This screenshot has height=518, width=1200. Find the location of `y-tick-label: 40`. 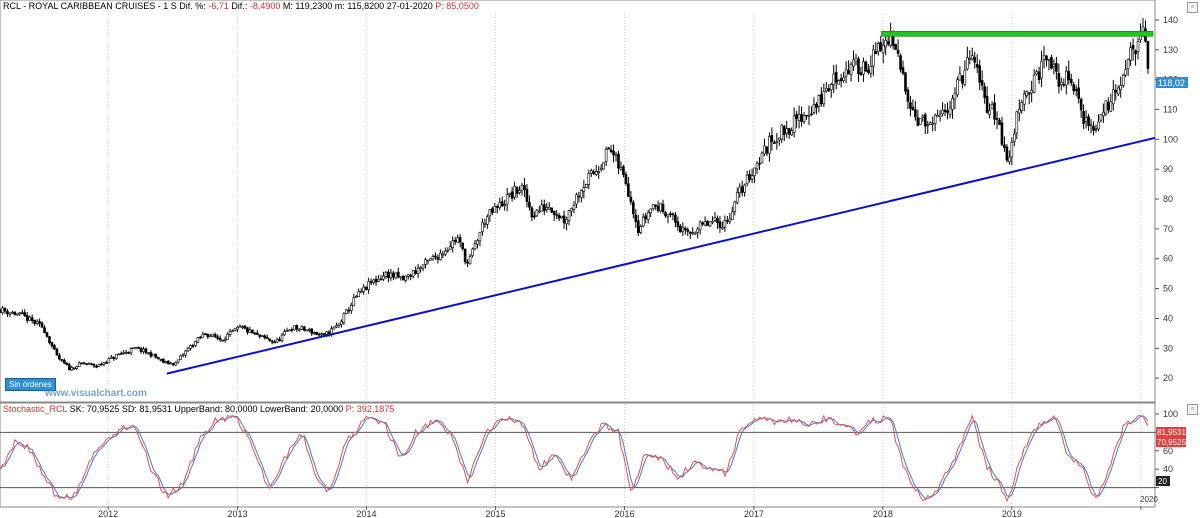

y-tick-label: 40 is located at coordinates (1168, 469).